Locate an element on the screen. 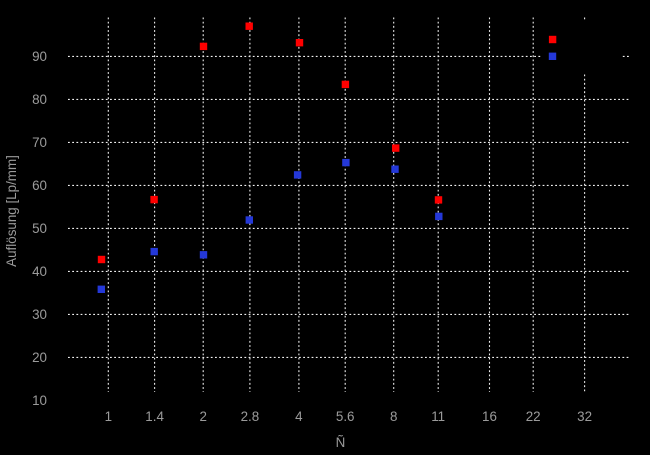 The width and height of the screenshot is (650, 455). svg-text: 2.8 is located at coordinates (250, 416).